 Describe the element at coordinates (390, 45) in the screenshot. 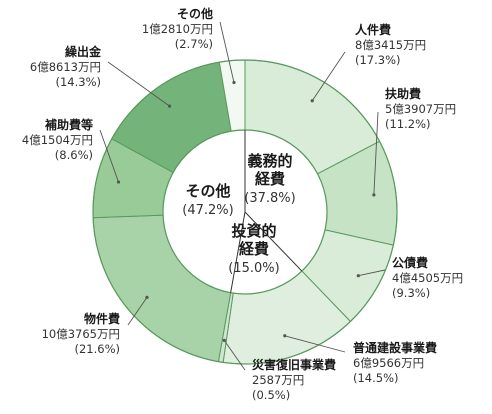

I see `slice-amount-0: 8億3415万円` at that location.